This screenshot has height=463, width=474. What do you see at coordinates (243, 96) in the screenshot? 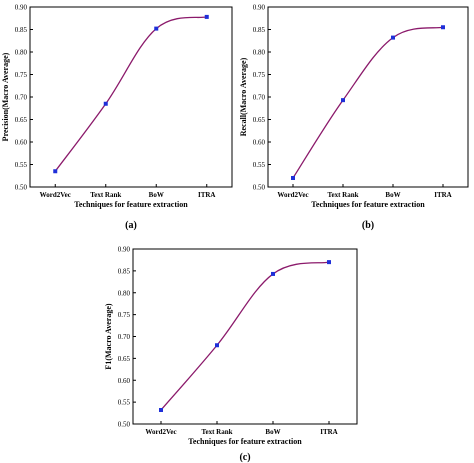
I see `y-axis-title: Recall(Macro Average)` at bounding box center [243, 96].